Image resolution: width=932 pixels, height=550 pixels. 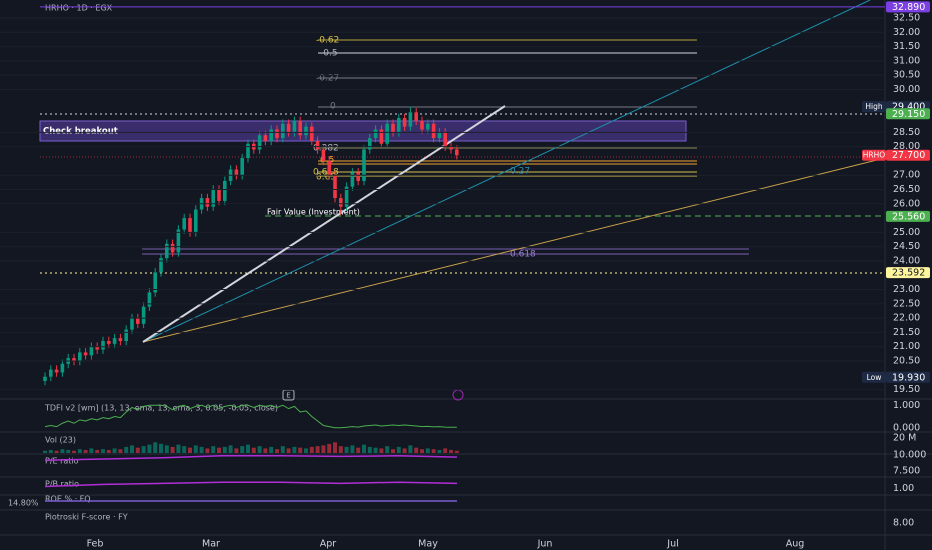 I want to click on y-tick-label: 31.00, so click(x=906, y=60).